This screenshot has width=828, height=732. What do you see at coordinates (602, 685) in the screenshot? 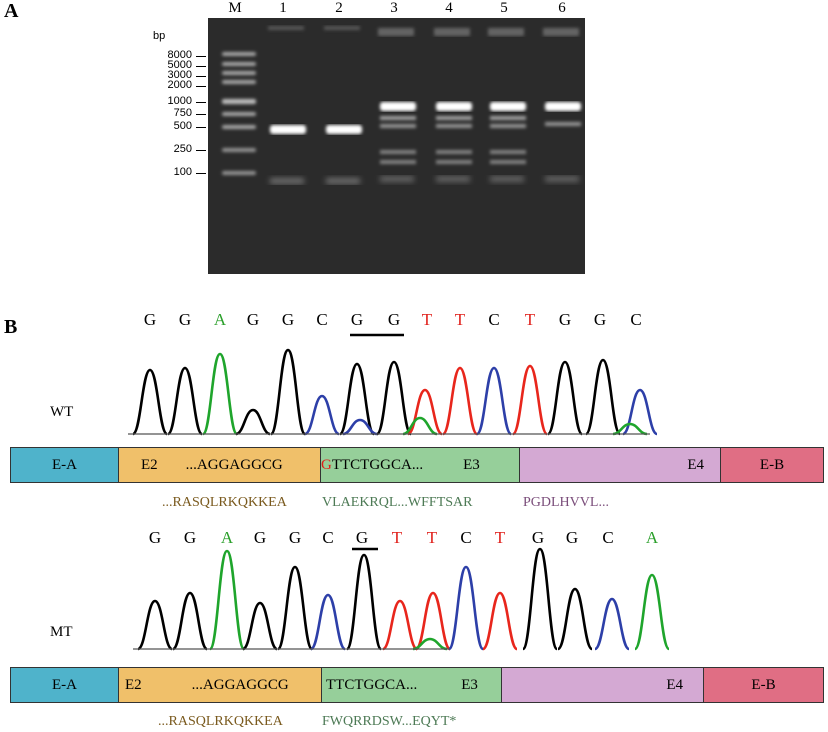
I see `mt-exon-e4: E4` at bounding box center [602, 685].